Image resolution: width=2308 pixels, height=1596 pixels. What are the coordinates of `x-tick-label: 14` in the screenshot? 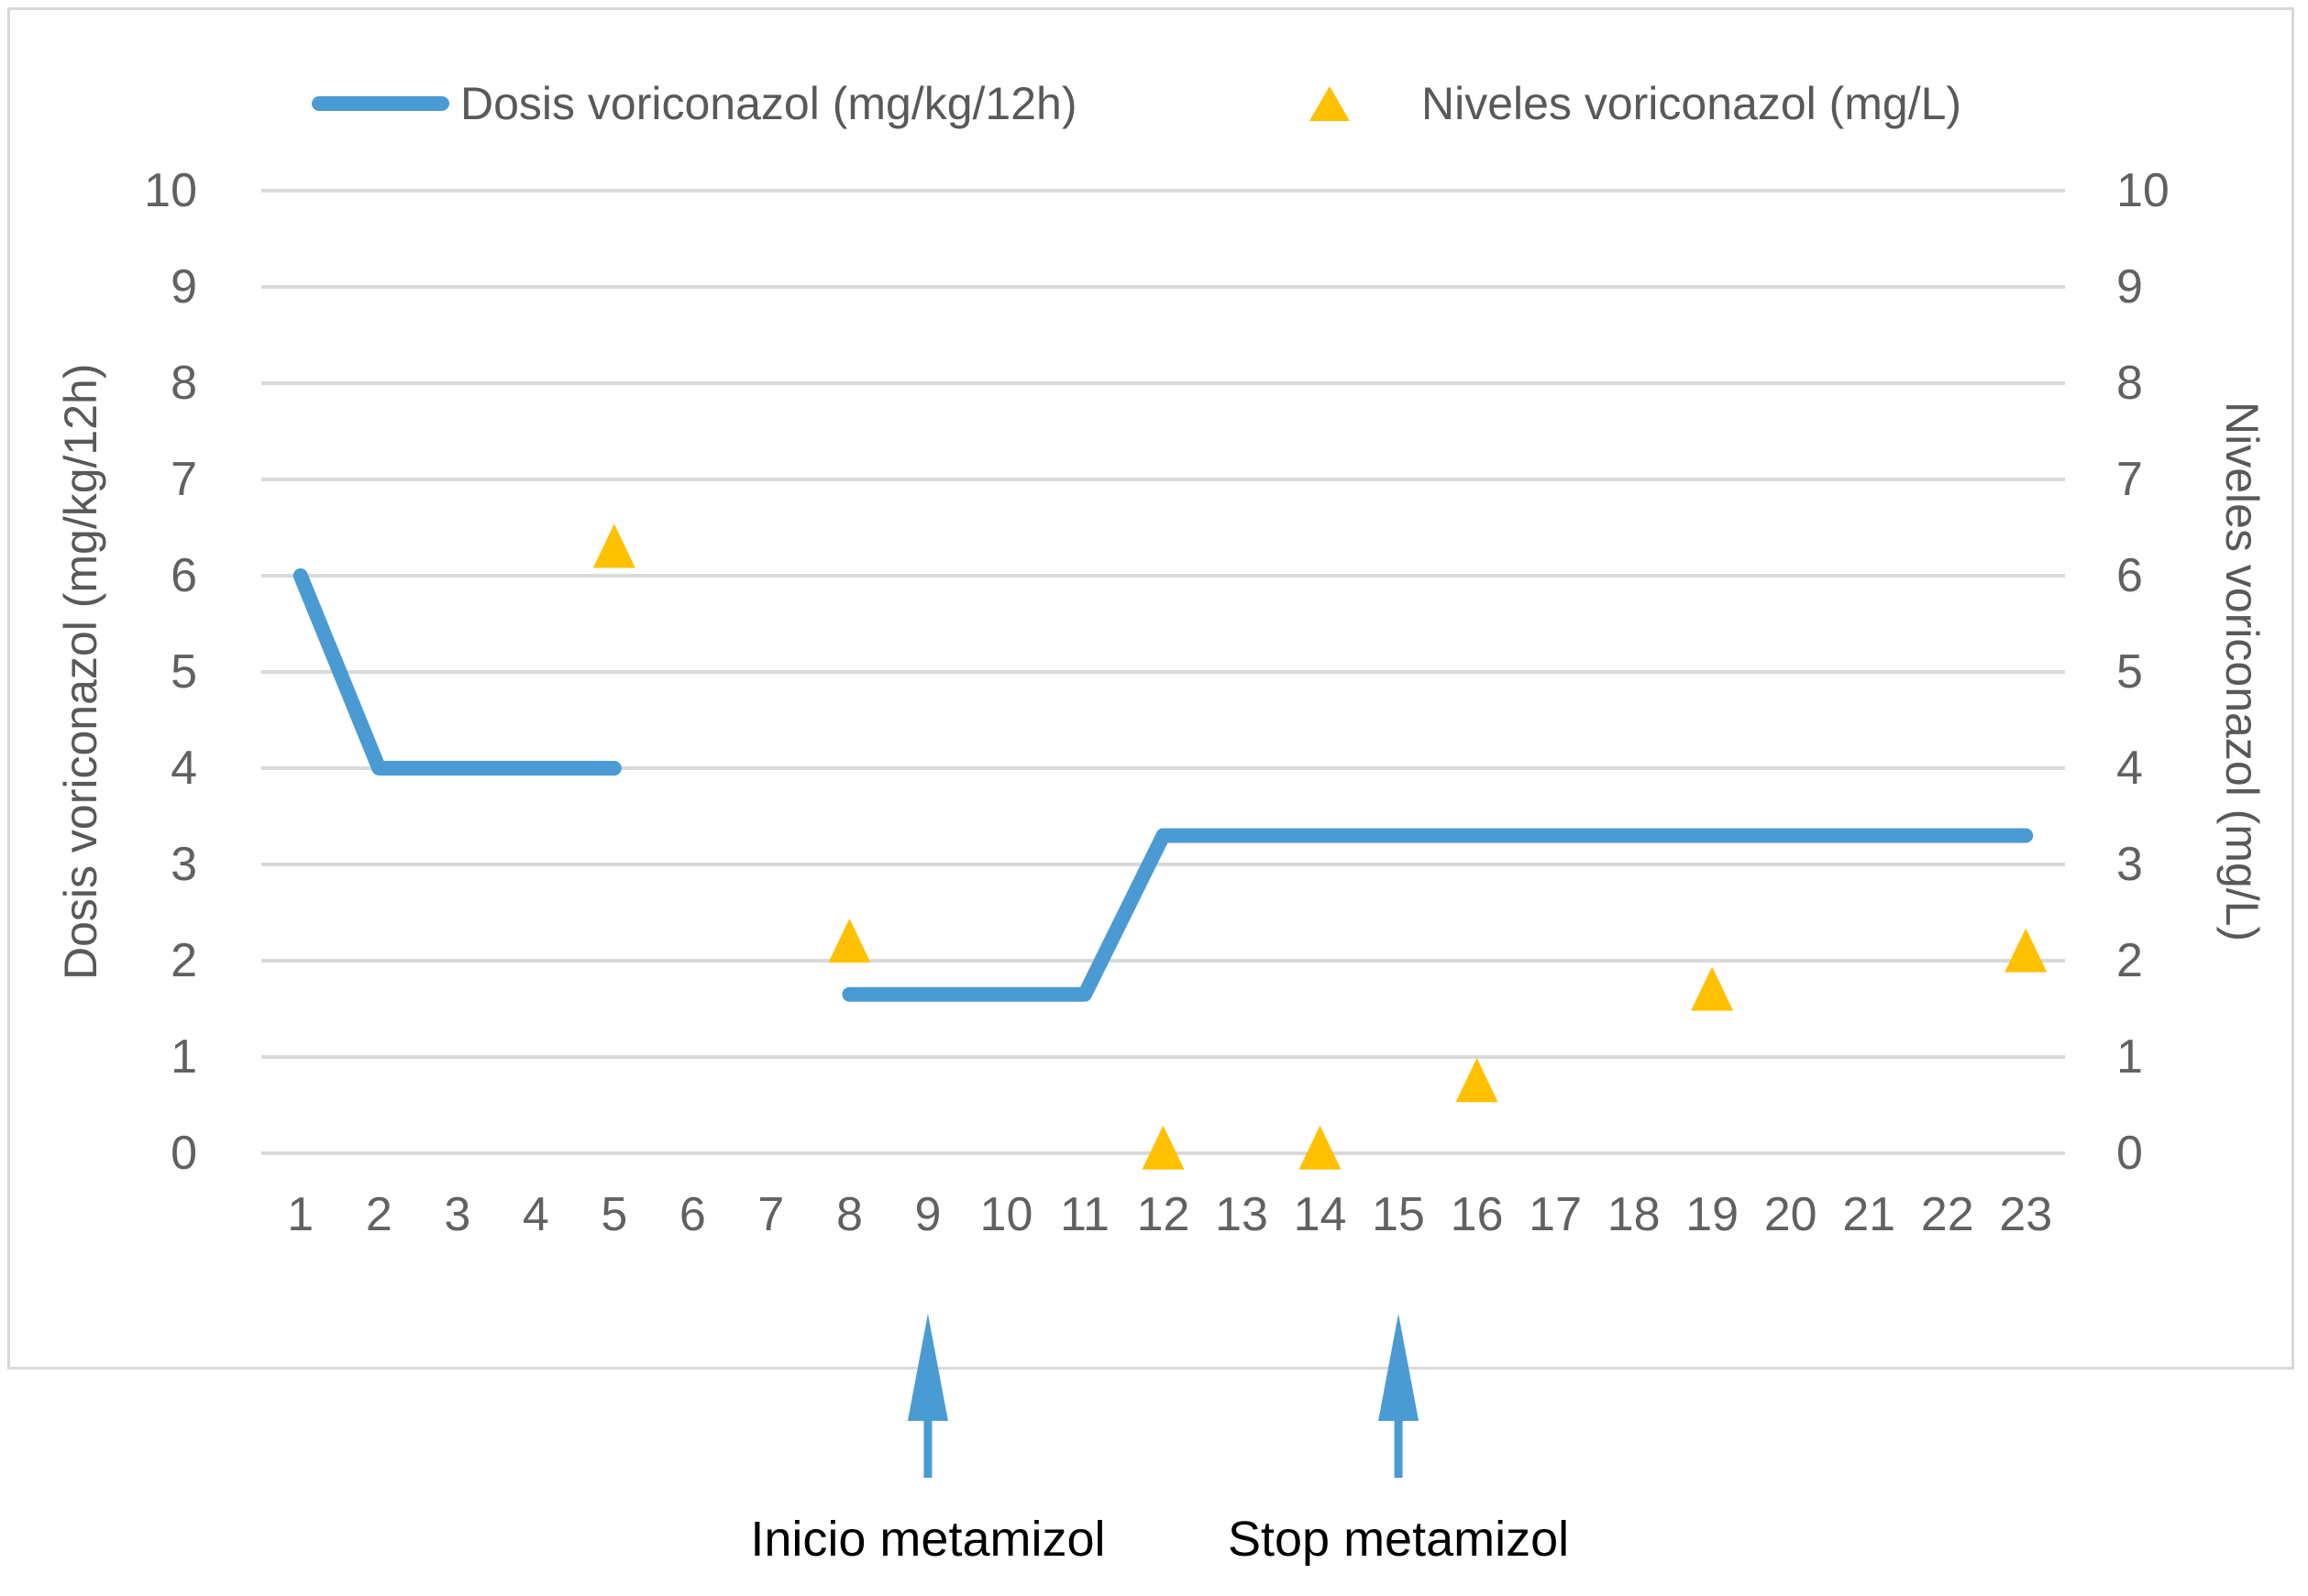 It's located at (1320, 1214).